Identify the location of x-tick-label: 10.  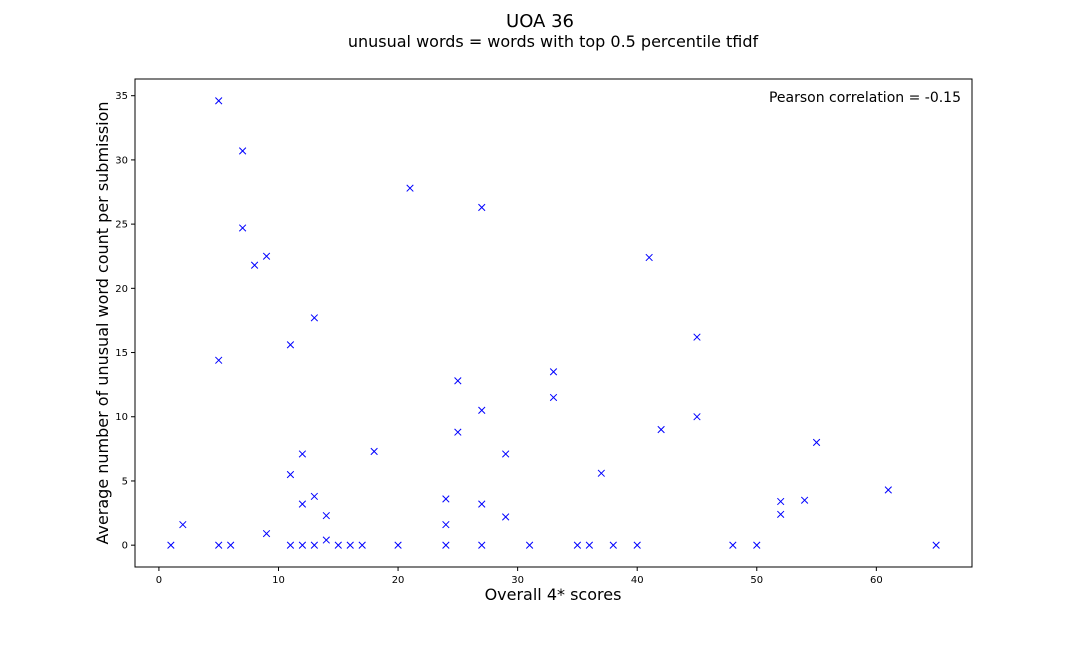
(278, 580).